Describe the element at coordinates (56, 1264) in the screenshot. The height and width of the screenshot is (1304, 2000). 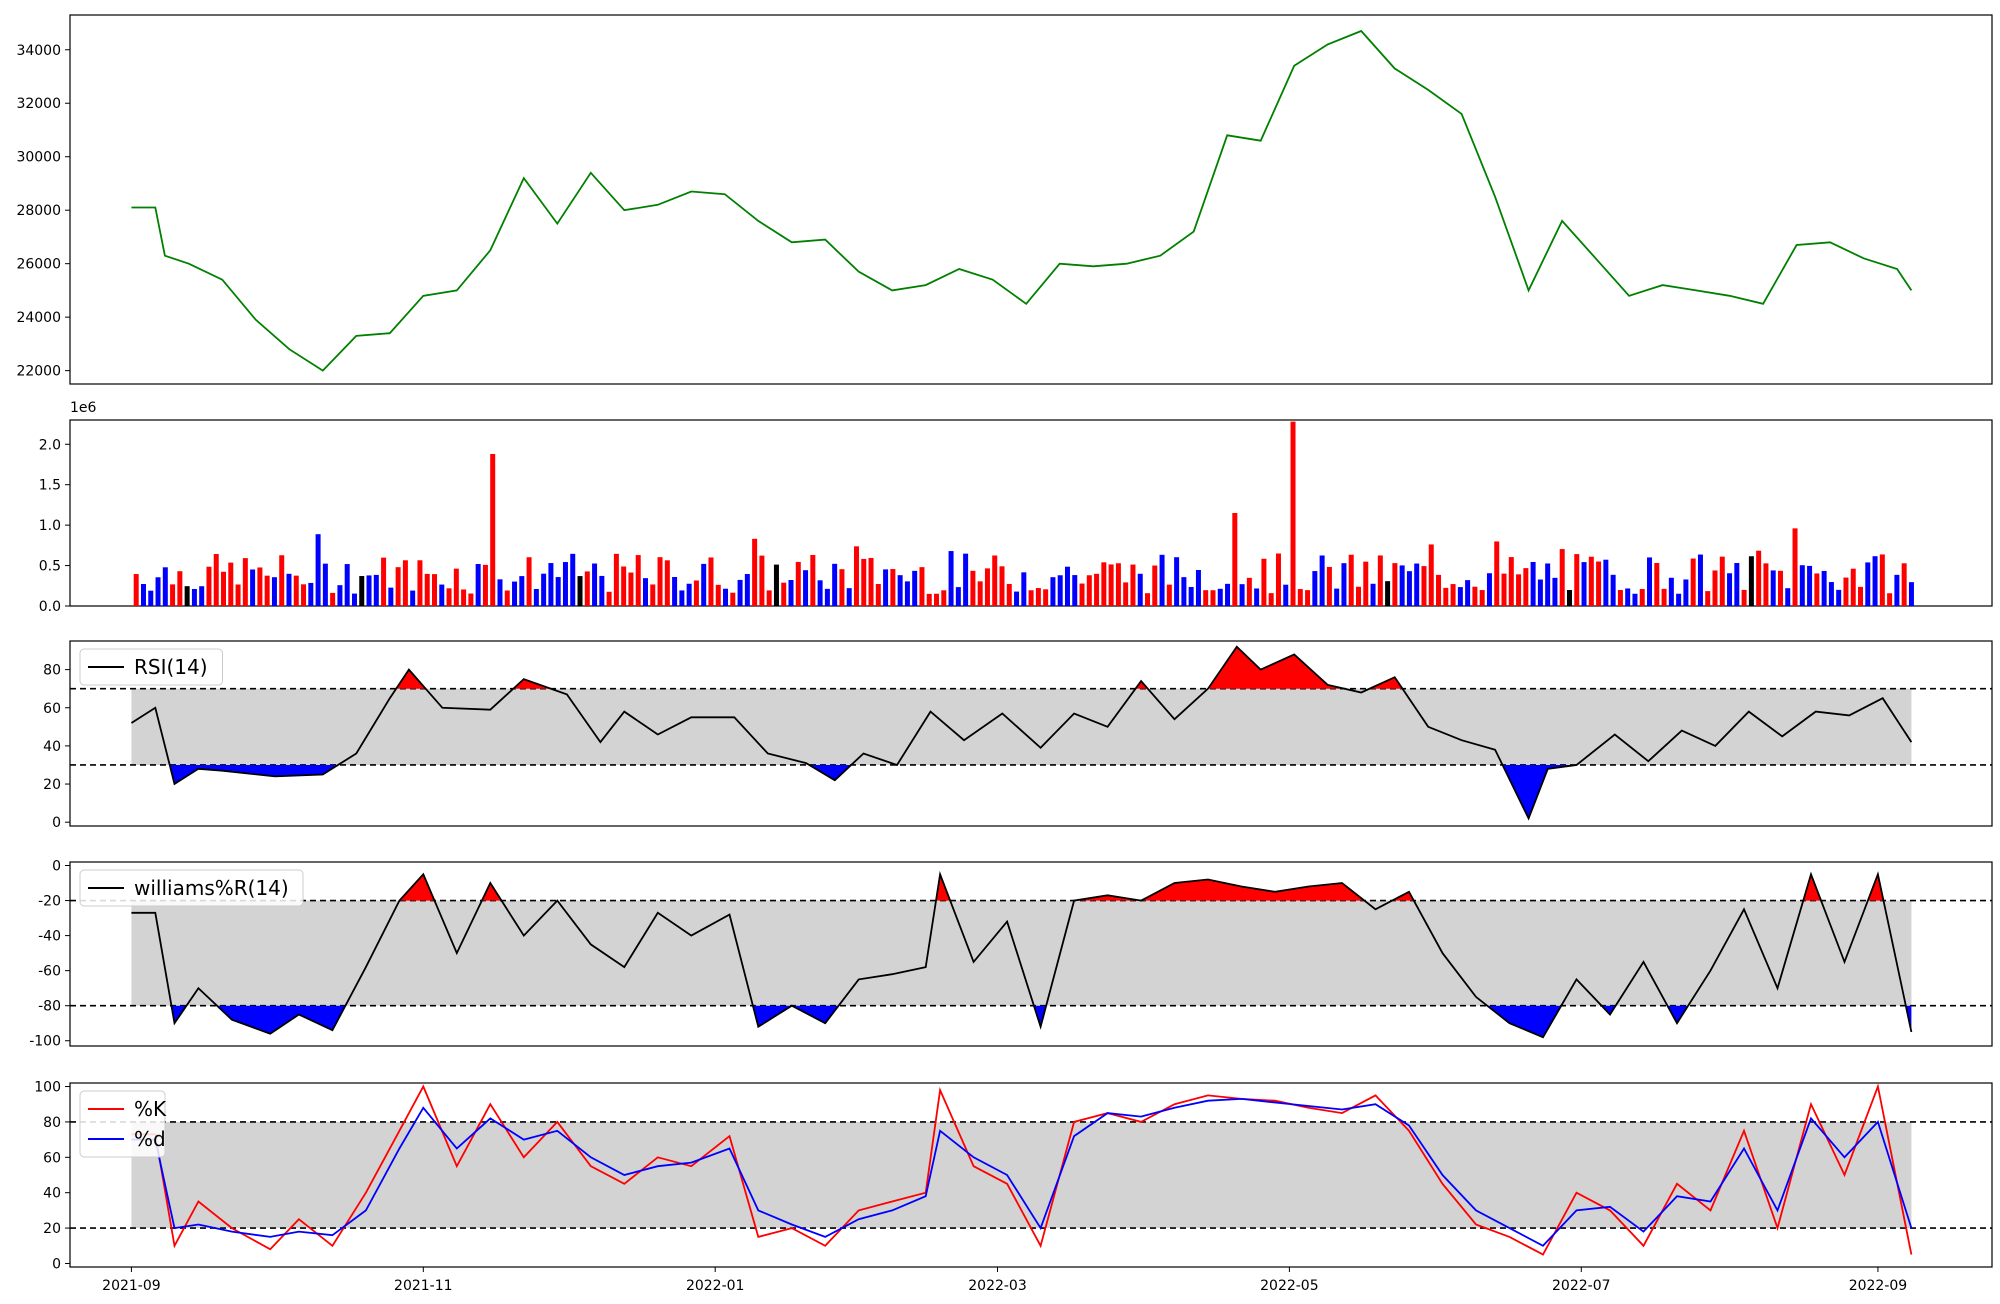
I see `y-tick-label: 0` at that location.